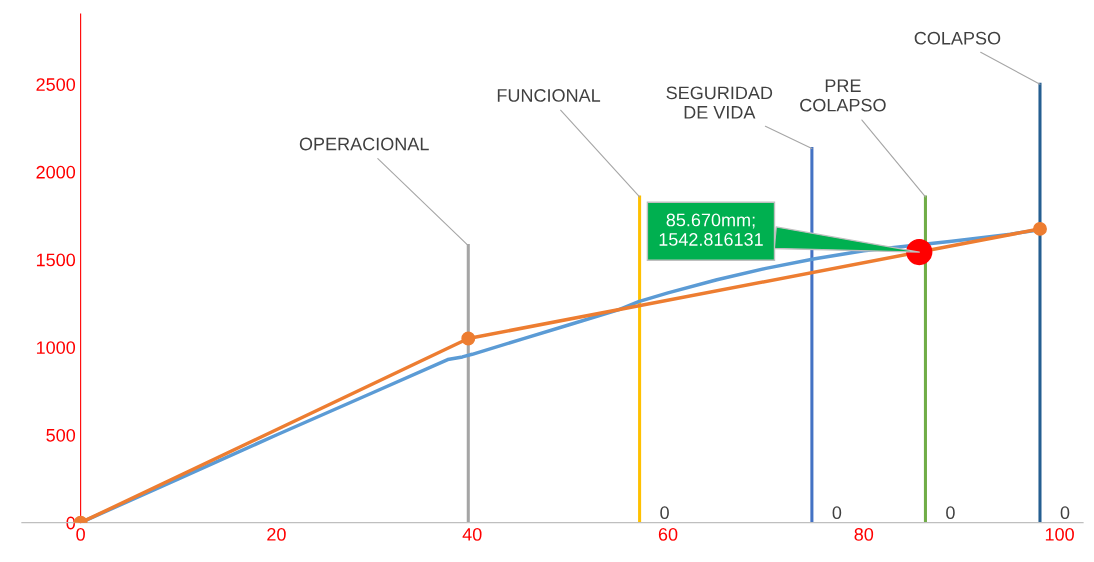 Image resolution: width=1094 pixels, height=562 pixels. Describe the element at coordinates (56, 84) in the screenshot. I see `y-tick-label: 2500` at that location.